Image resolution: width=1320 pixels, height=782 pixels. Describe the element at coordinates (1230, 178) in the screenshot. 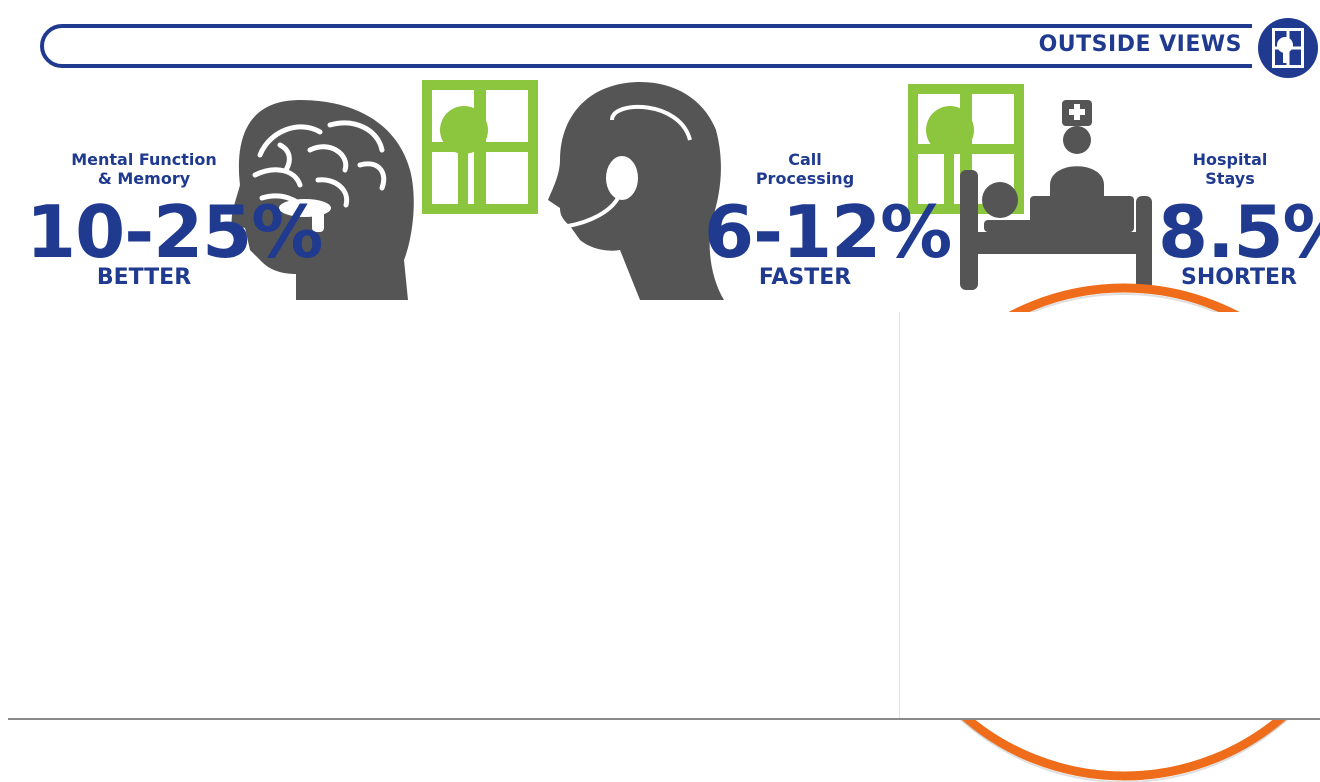

I see `stat-label-3-line2: Stays` at that location.